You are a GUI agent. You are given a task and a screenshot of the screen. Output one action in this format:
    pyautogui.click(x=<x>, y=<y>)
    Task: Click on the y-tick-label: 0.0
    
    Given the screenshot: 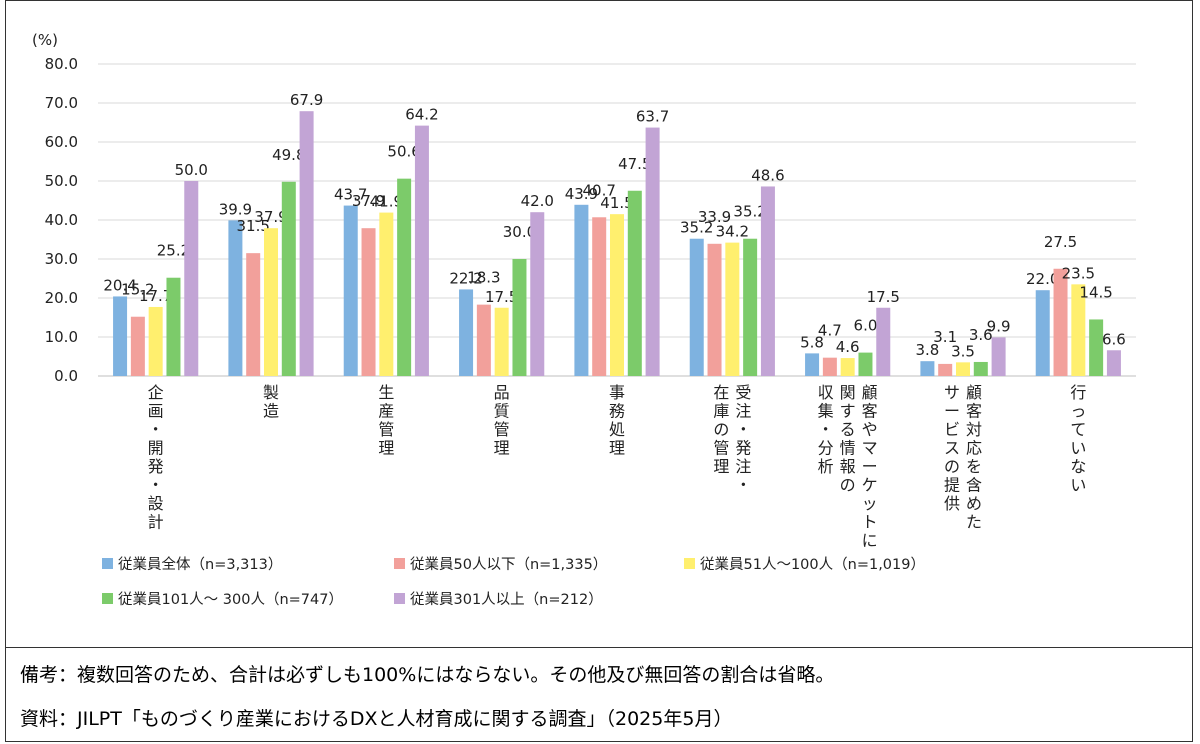 What is the action you would take?
    pyautogui.click(x=66, y=376)
    